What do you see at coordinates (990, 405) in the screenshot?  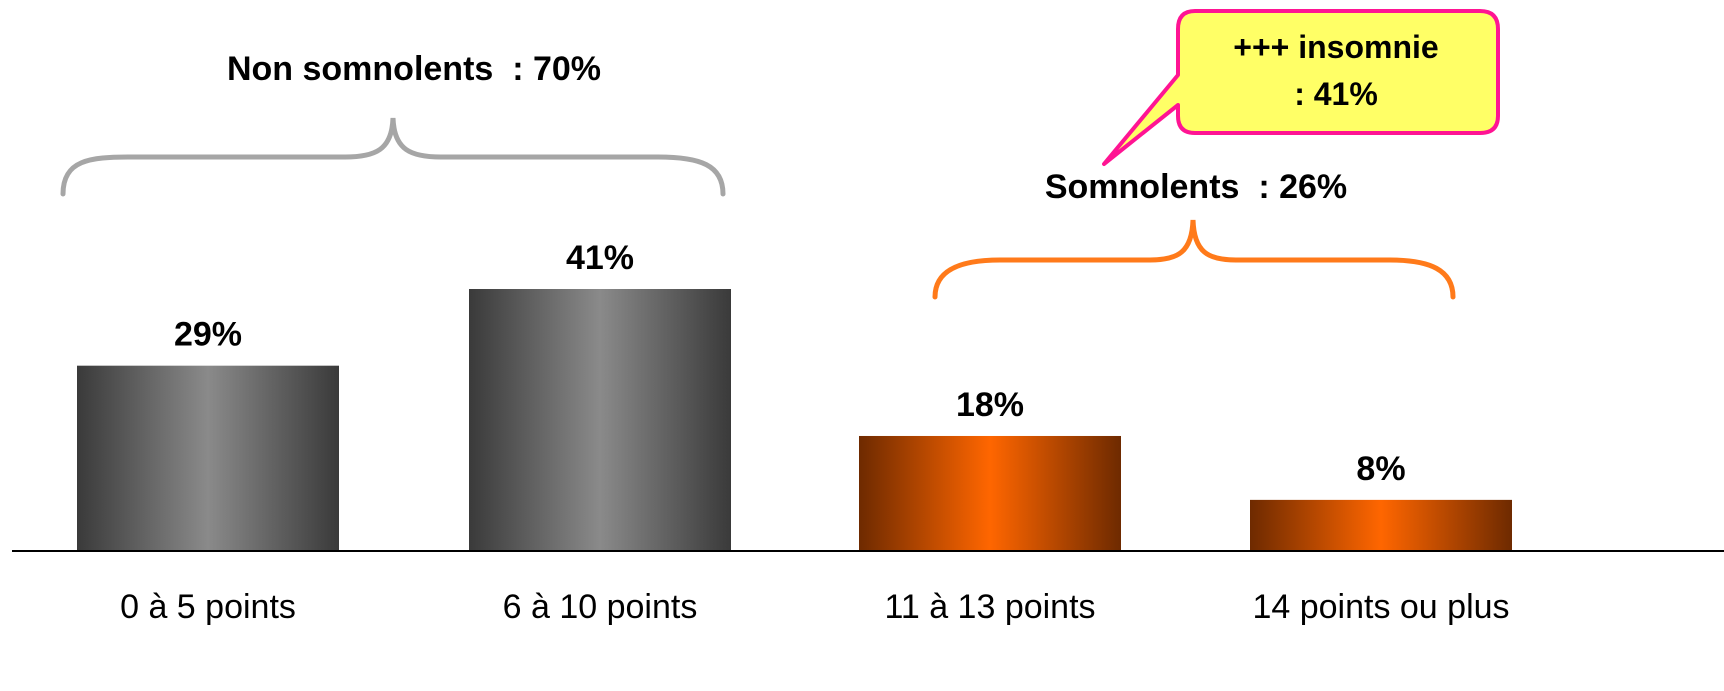 I see `value-label-11-13-points: 18%` at bounding box center [990, 405].